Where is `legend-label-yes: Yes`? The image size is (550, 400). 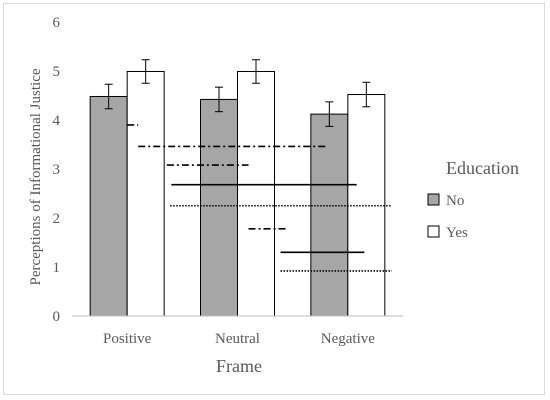 legend-label-yes: Yes is located at coordinates (457, 233).